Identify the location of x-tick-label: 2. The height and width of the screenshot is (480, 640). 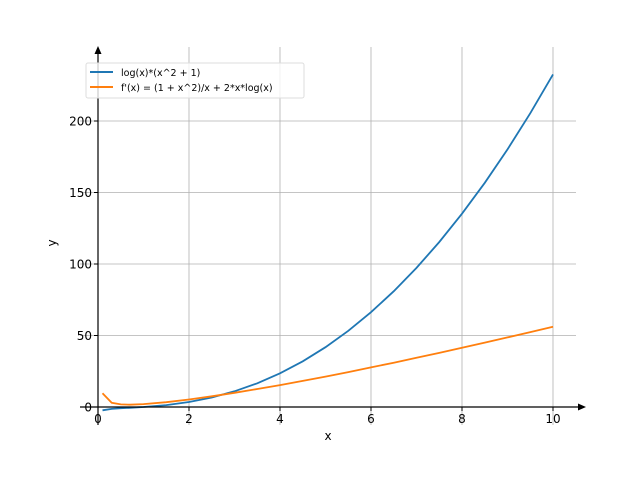
(189, 419).